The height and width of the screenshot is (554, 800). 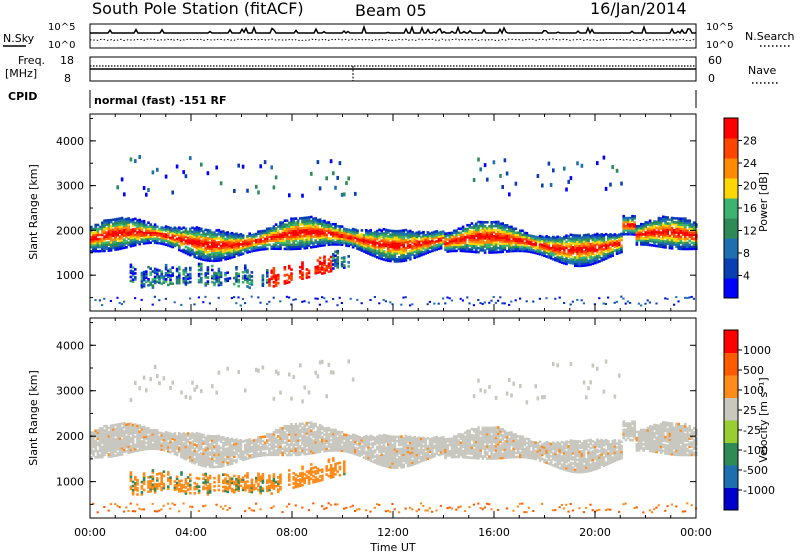 What do you see at coordinates (70, 141) in the screenshot?
I see `y-tick-label: 4000` at bounding box center [70, 141].